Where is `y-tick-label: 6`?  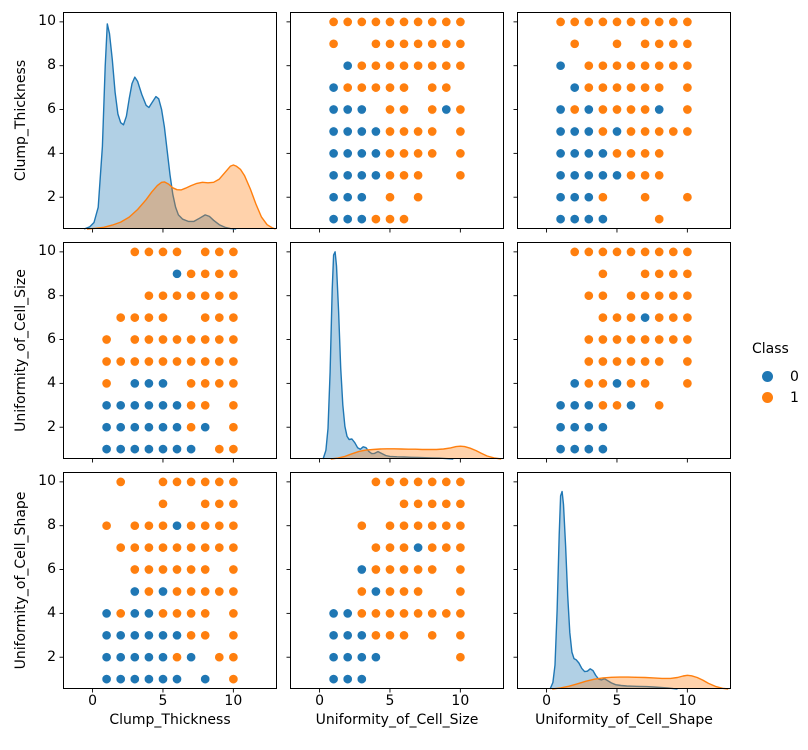
y-tick-label: 6 is located at coordinates (51, 339).